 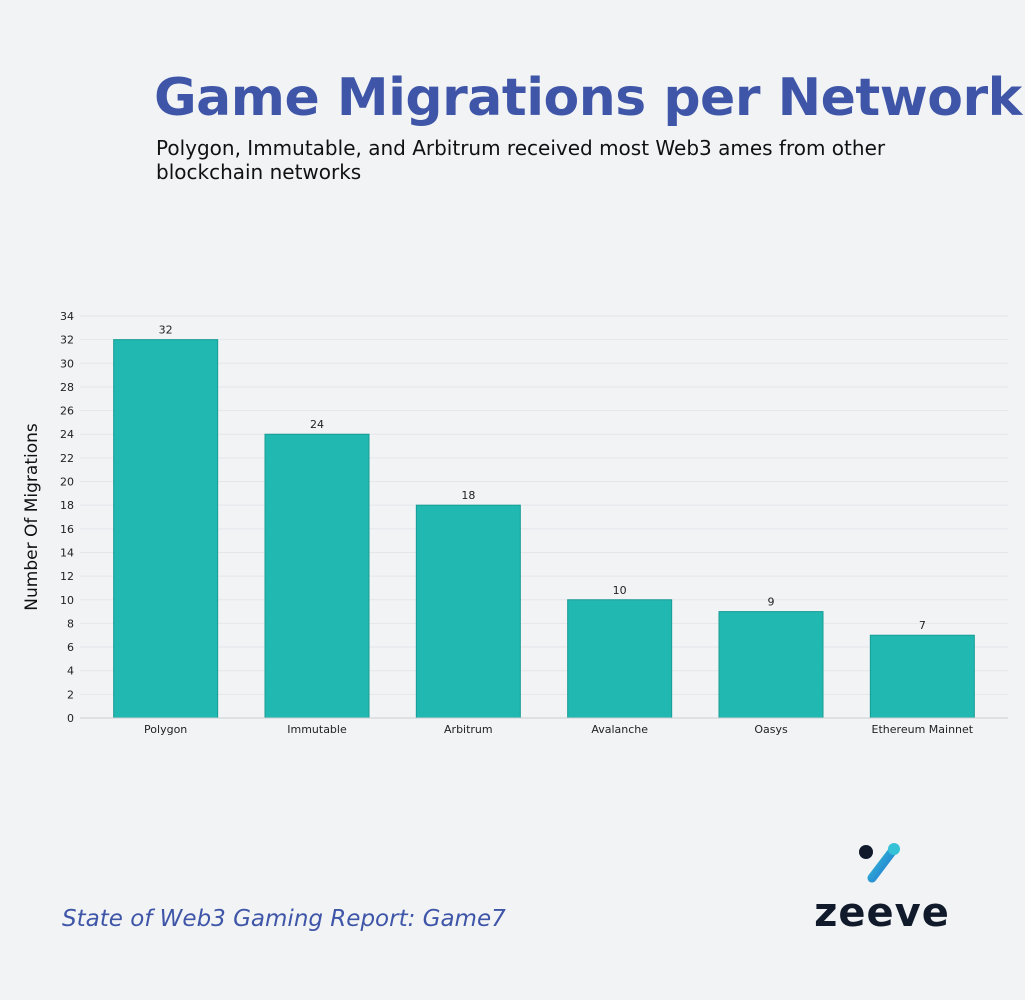 I want to click on y-tick-label: 30, so click(x=67, y=363).